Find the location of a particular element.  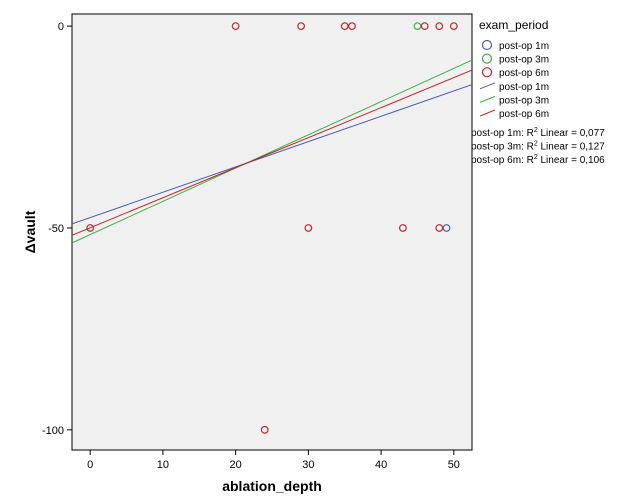

y-tick-label: -50 is located at coordinates (56, 229).